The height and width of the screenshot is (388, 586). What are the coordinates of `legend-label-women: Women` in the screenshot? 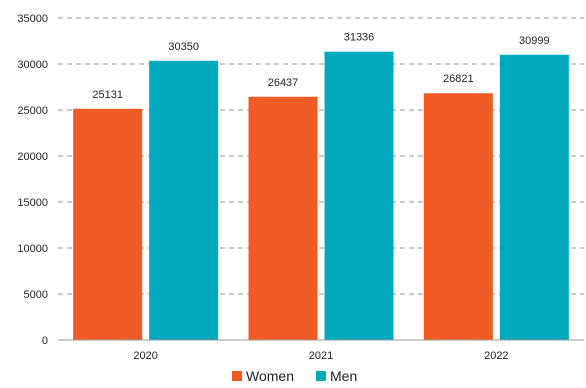 It's located at (270, 376).